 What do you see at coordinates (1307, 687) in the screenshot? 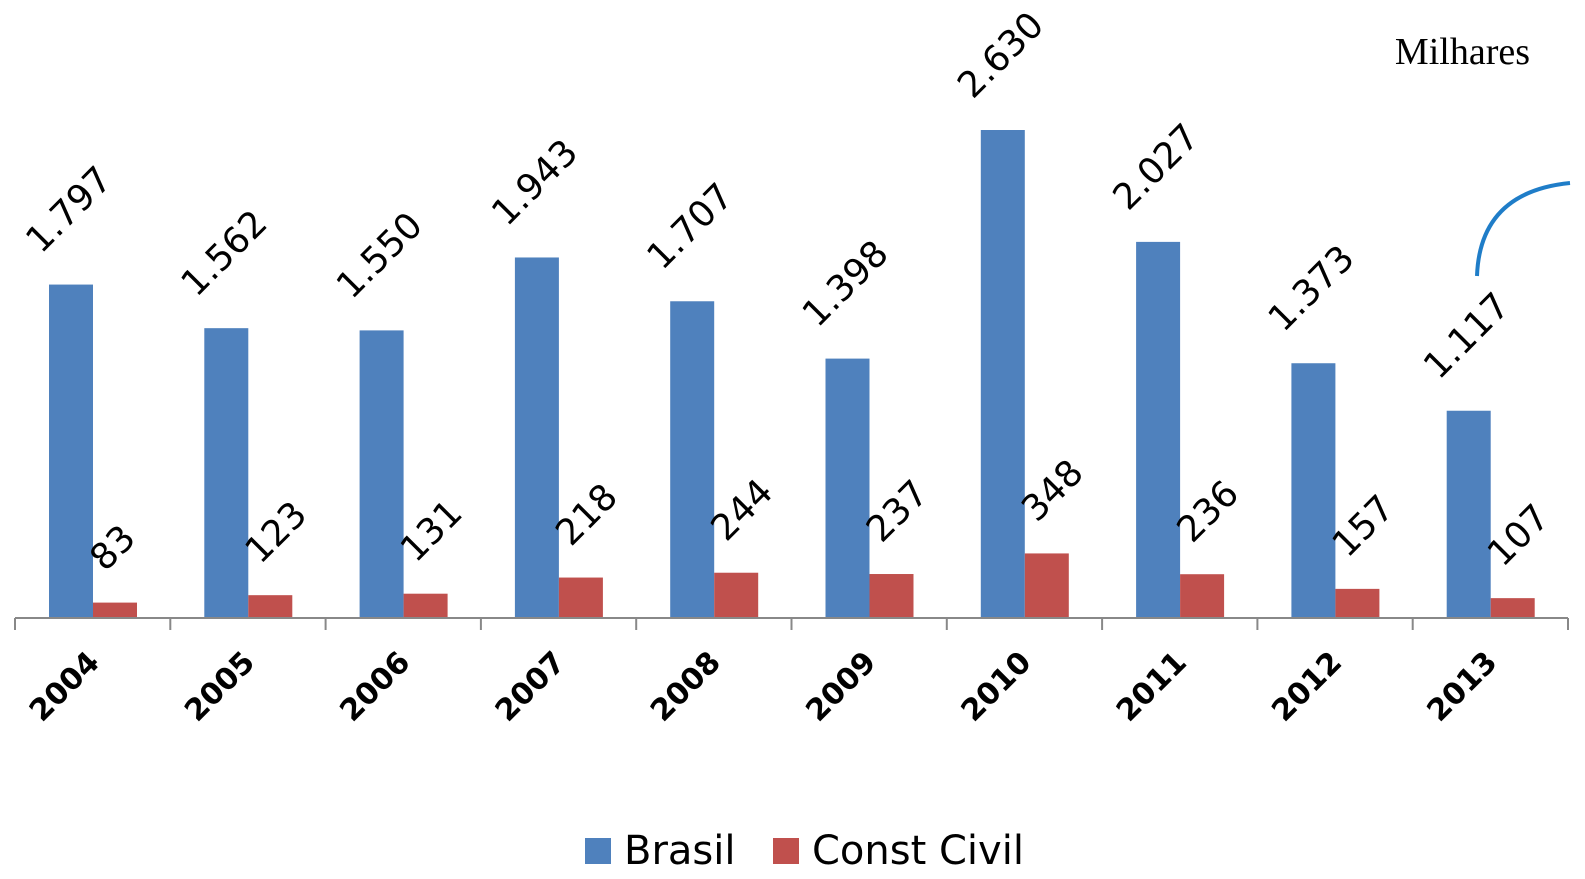
I see `x-tick-label: 2012` at bounding box center [1307, 687].